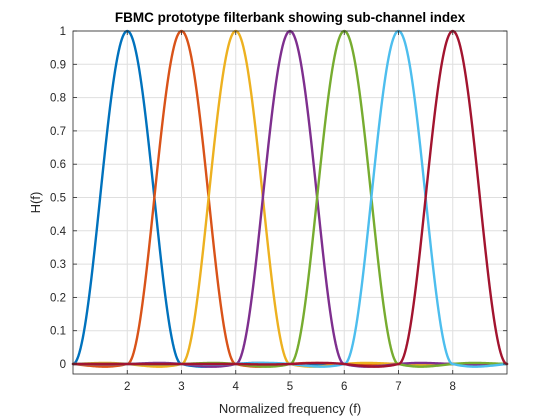  I want to click on x-tick-label: 5, so click(290, 387).